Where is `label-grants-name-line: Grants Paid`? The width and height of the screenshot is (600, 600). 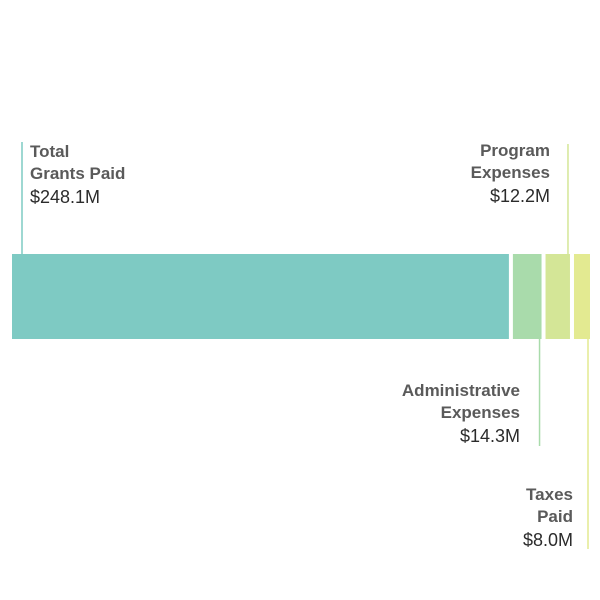
label-grants-name-line: Grants Paid is located at coordinates (77, 173).